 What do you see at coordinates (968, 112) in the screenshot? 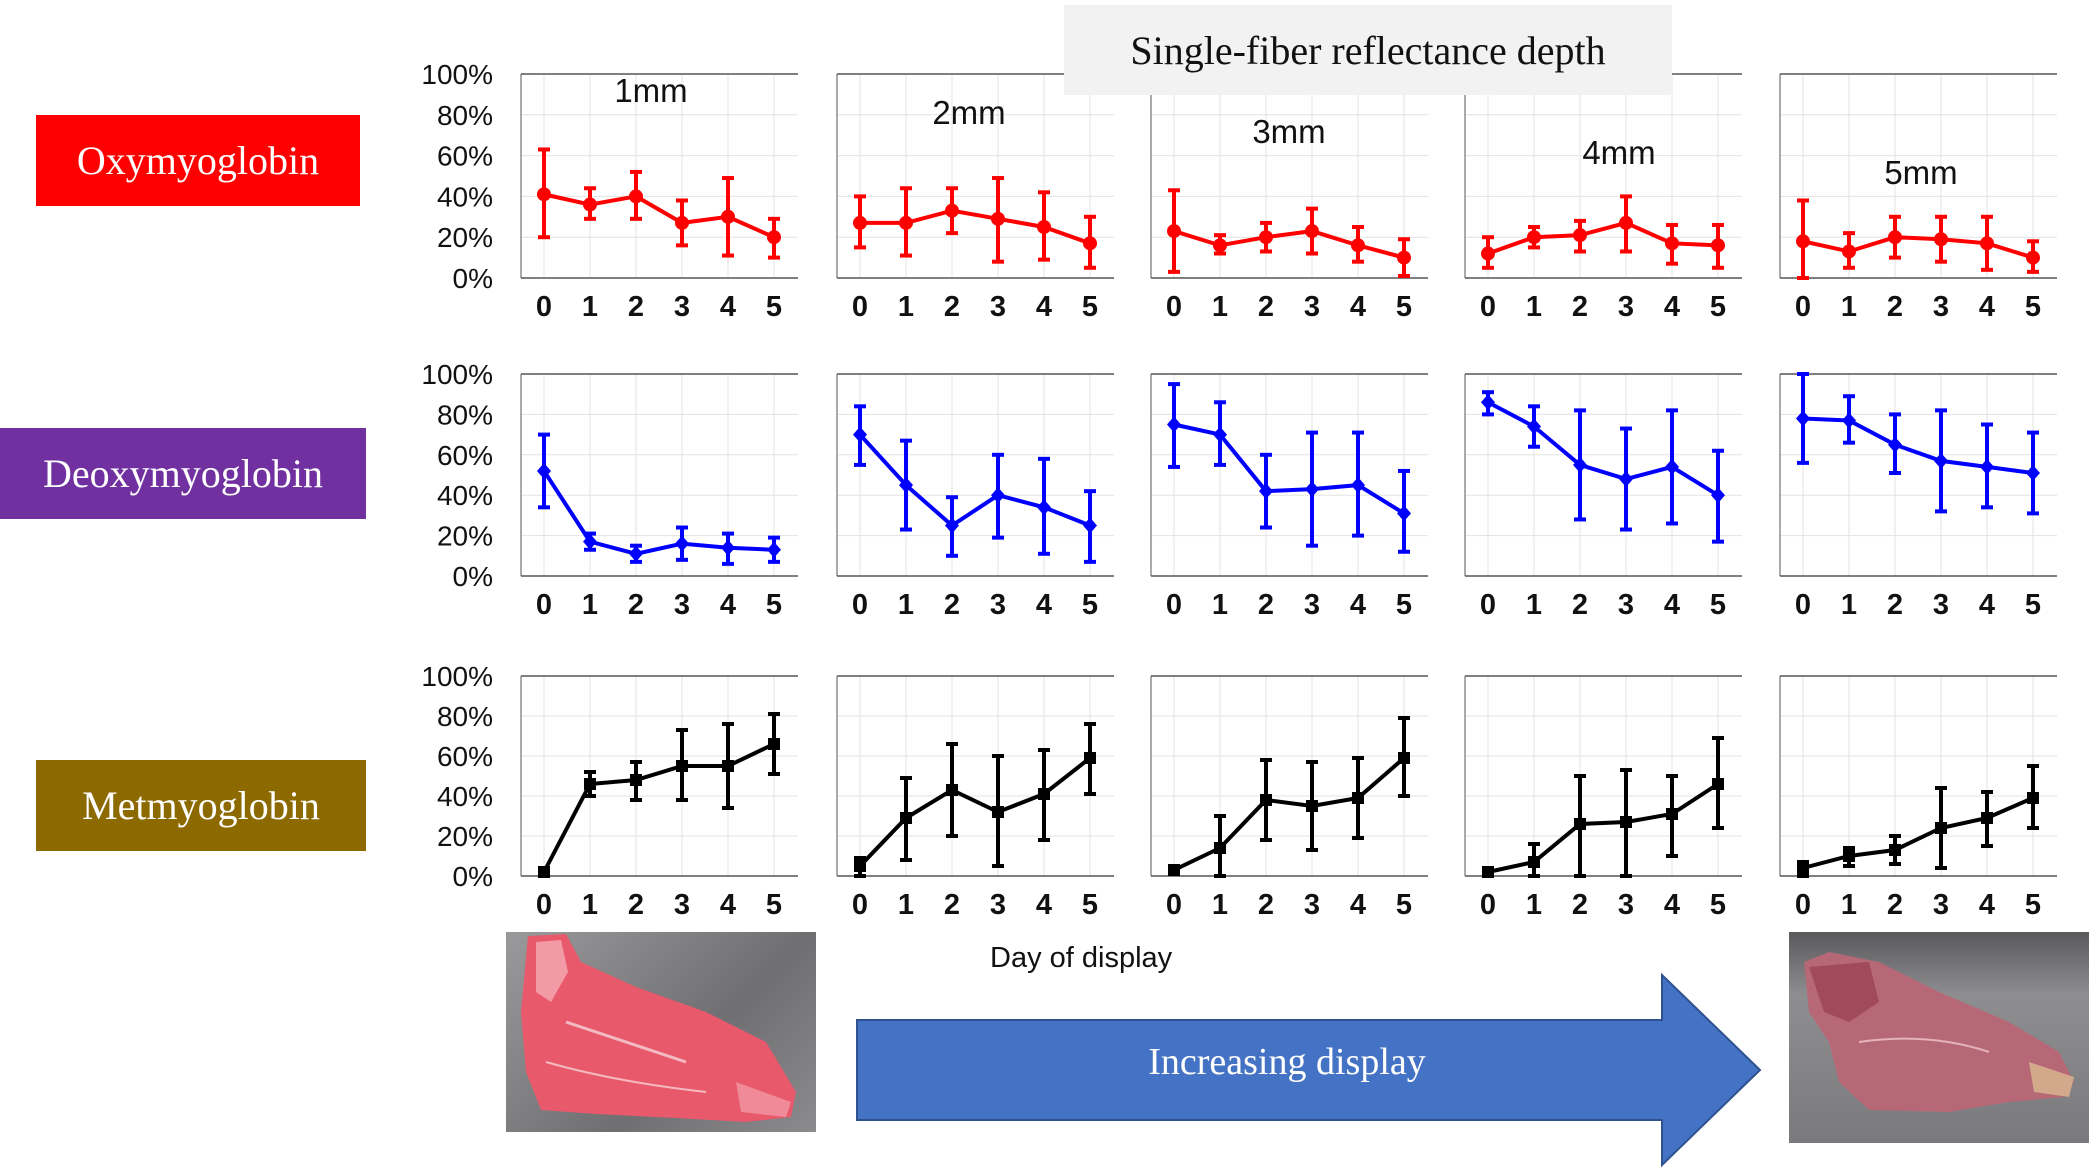
I see `chart-title: 2mm` at bounding box center [968, 112].